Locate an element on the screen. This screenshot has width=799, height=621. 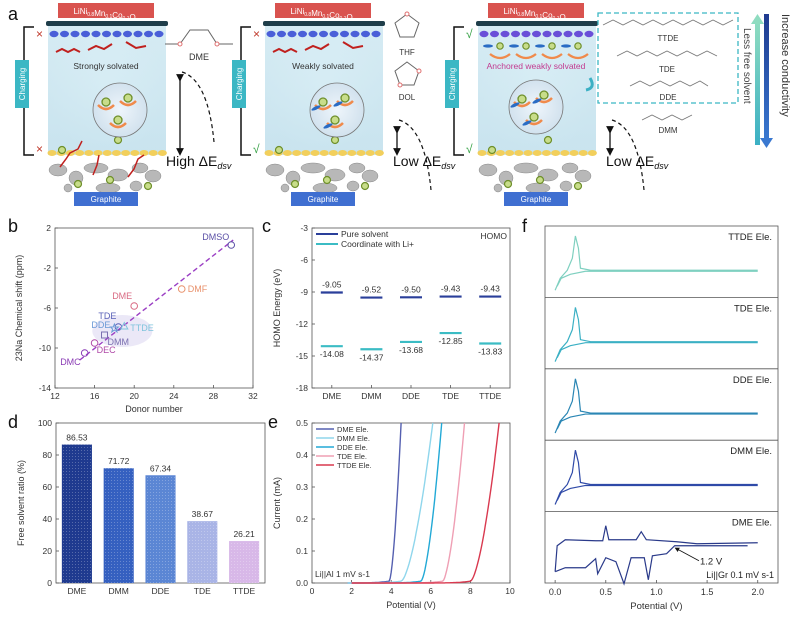
energy-level-label: -9.43 is located at coordinates (491, 289).